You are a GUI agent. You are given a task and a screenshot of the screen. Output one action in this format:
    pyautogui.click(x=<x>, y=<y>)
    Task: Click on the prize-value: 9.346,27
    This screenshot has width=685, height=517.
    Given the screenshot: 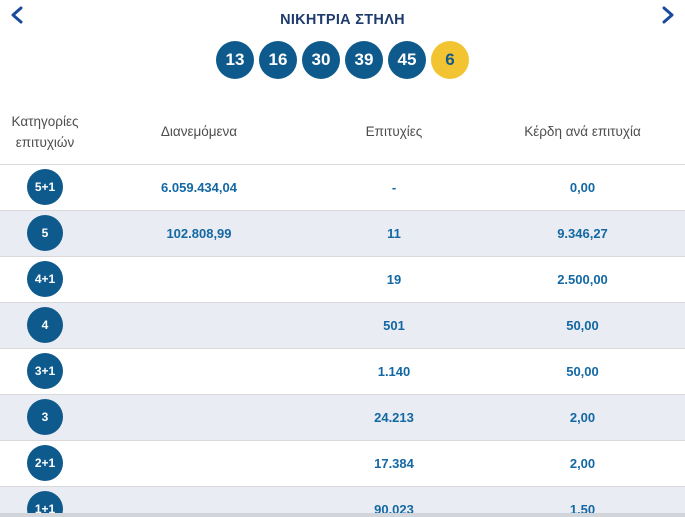 What is the action you would take?
    pyautogui.click(x=582, y=233)
    